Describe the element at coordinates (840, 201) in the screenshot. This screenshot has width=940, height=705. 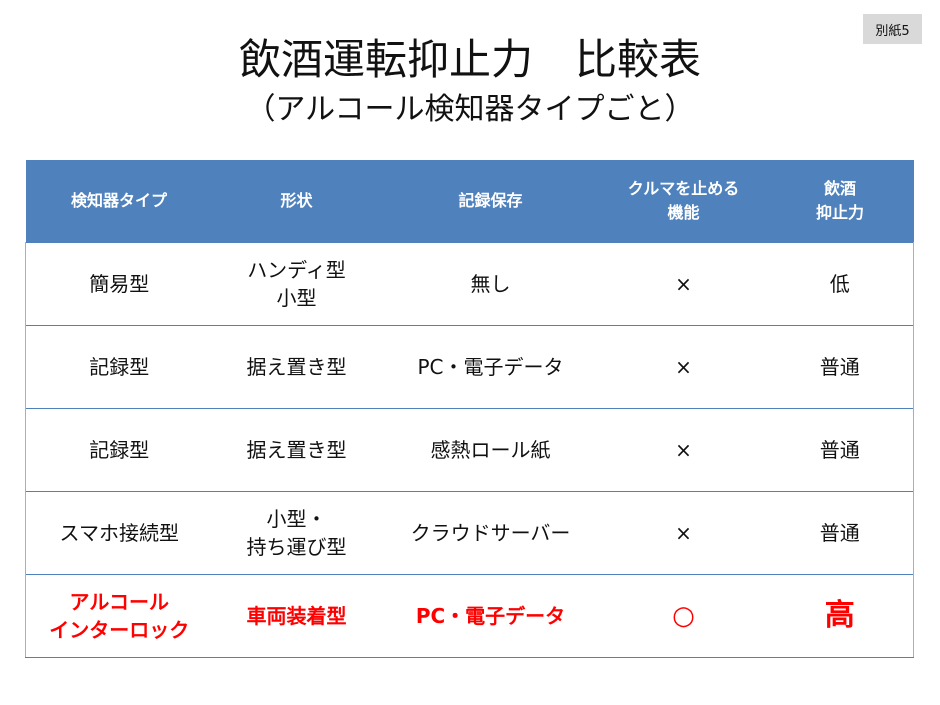
I see `header-deterrence: 飲酒 抑止力` at that location.